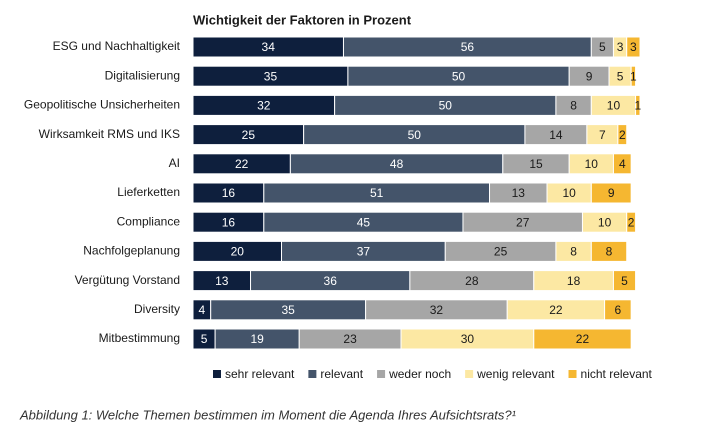  I want to click on category-label: Wirksamkeit RMS und IKS, so click(109, 134).